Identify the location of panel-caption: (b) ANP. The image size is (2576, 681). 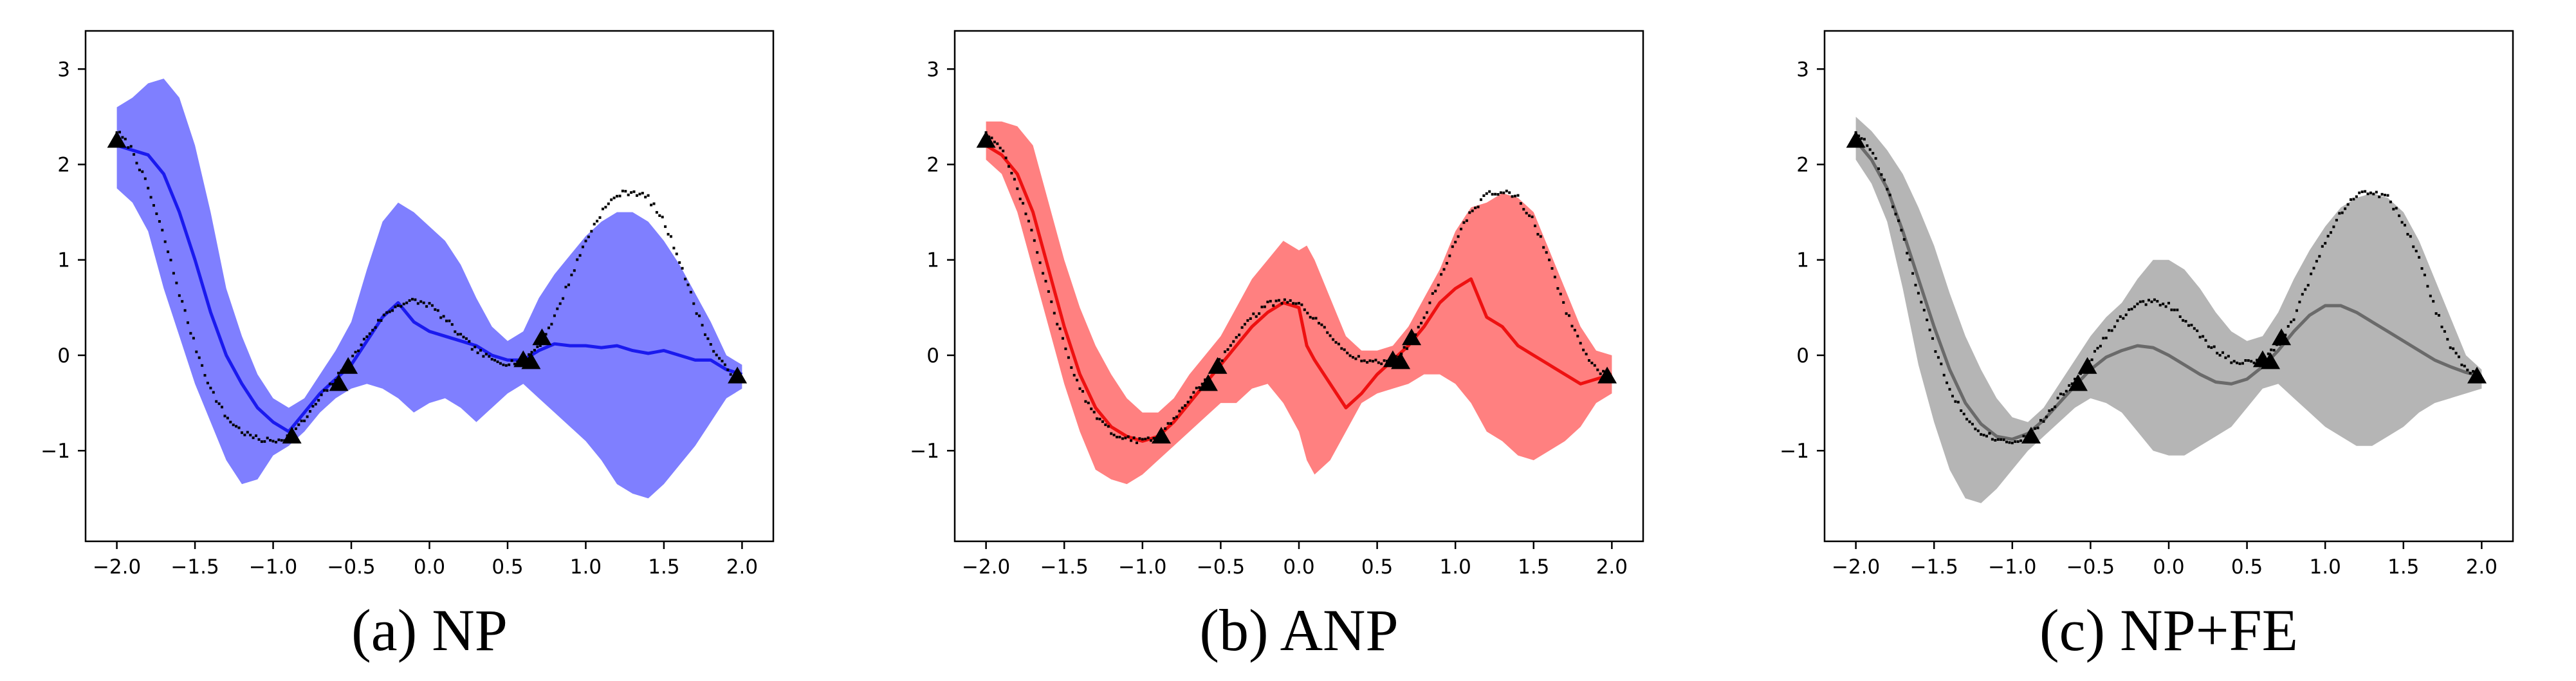
(1298, 630).